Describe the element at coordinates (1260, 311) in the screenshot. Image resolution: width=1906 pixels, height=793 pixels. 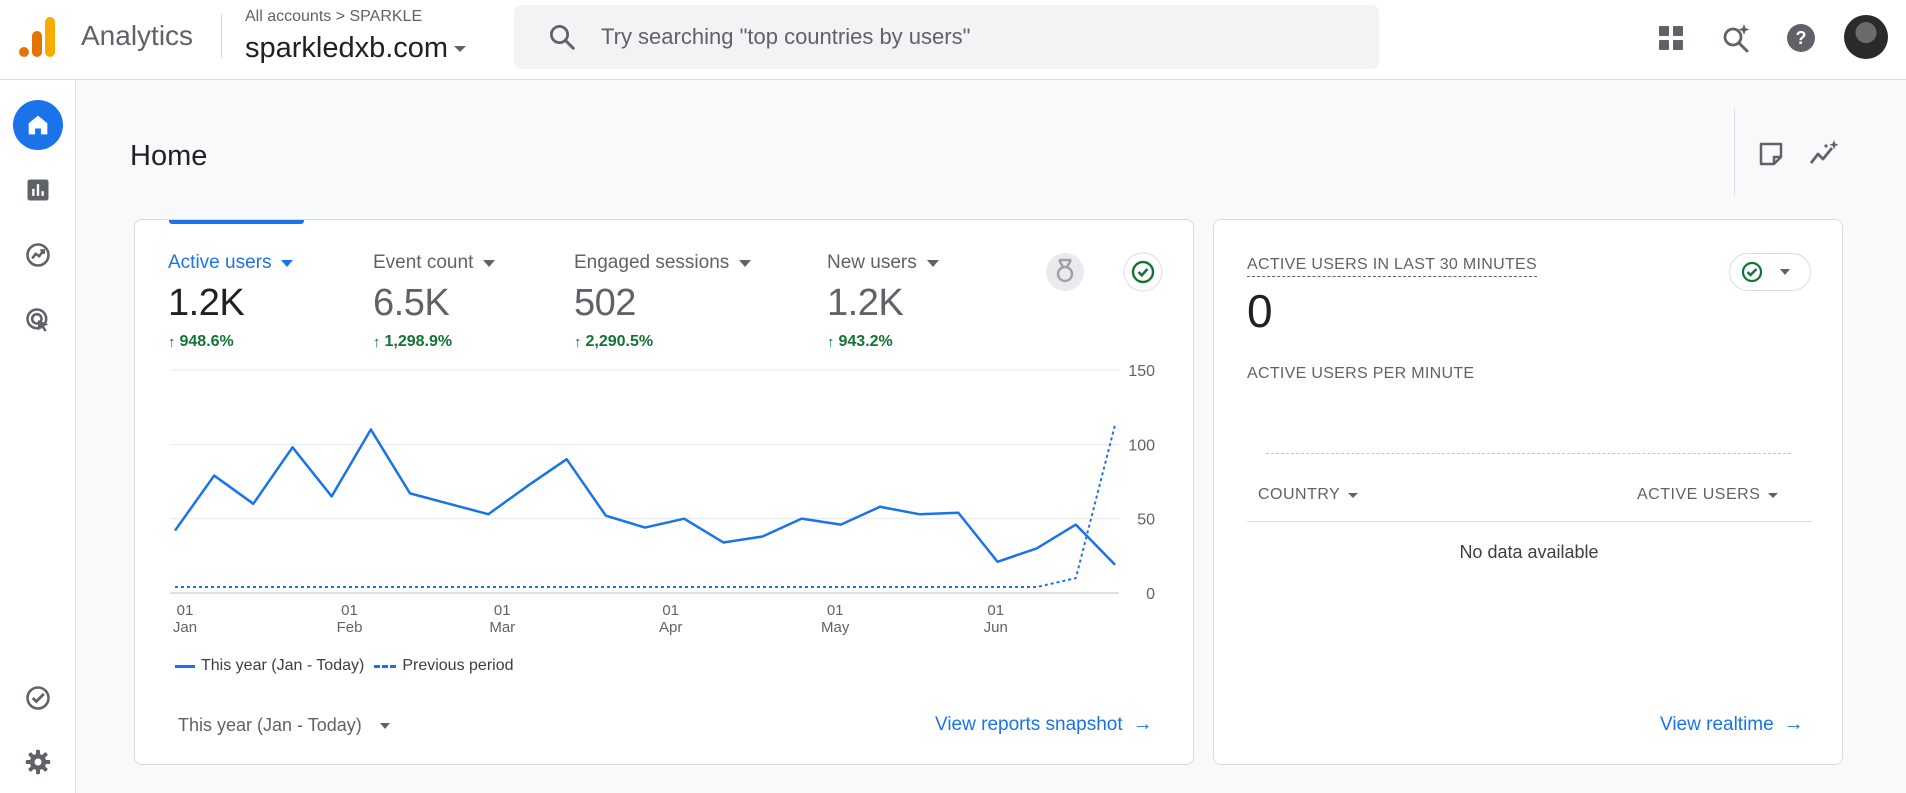
I see `realtime-value: 0` at that location.